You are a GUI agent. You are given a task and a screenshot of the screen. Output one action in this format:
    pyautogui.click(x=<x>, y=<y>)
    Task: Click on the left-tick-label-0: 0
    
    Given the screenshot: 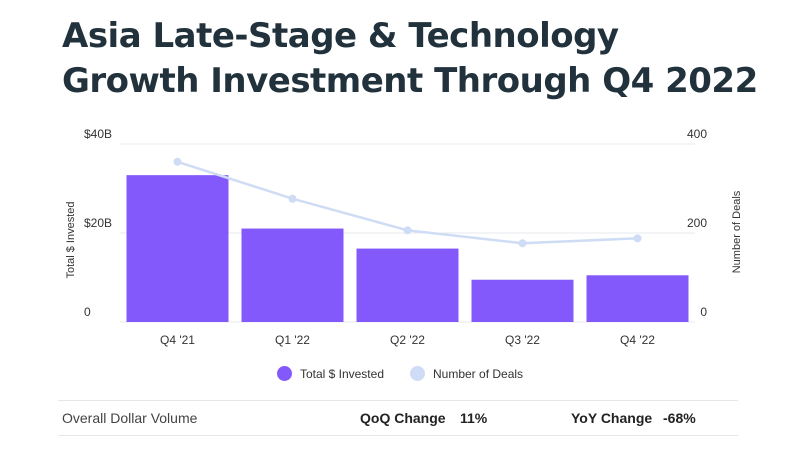 What is the action you would take?
    pyautogui.click(x=87, y=312)
    